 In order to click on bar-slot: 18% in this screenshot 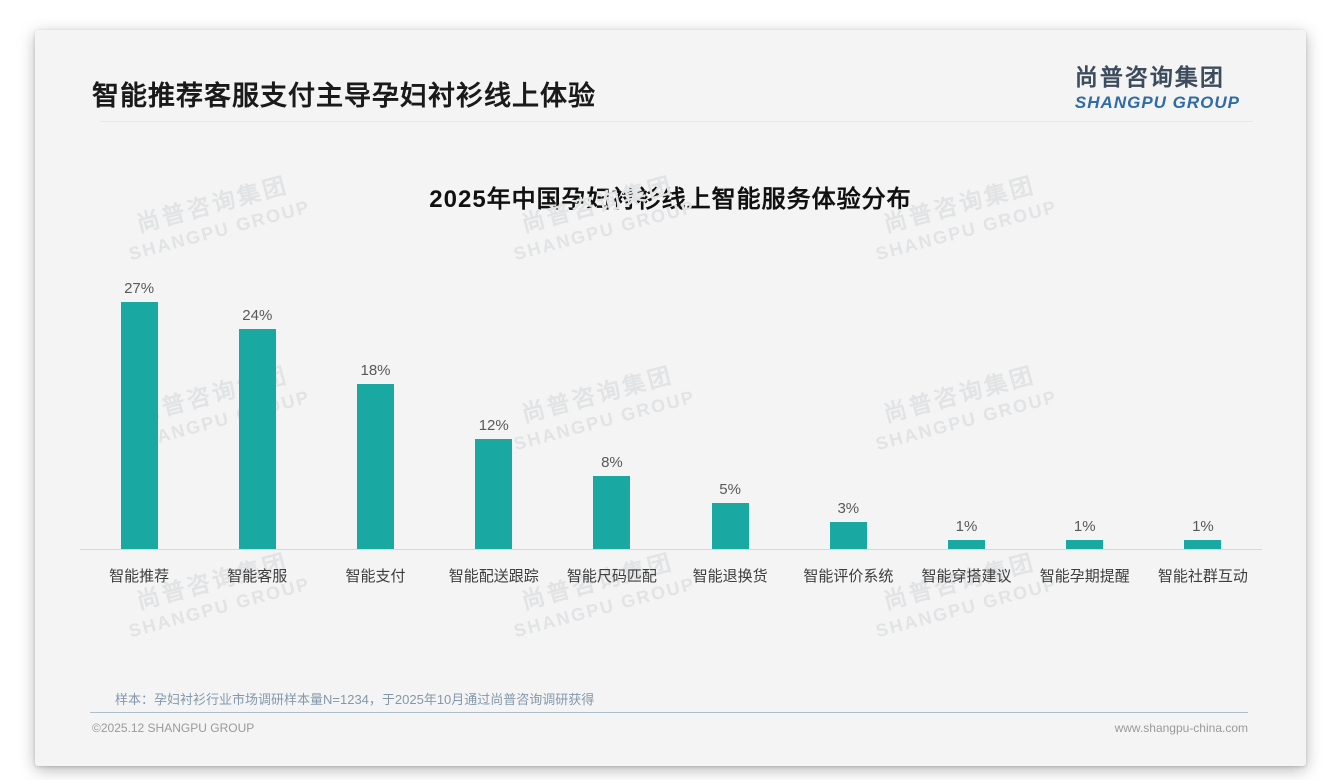, I will do `click(375, 455)`.